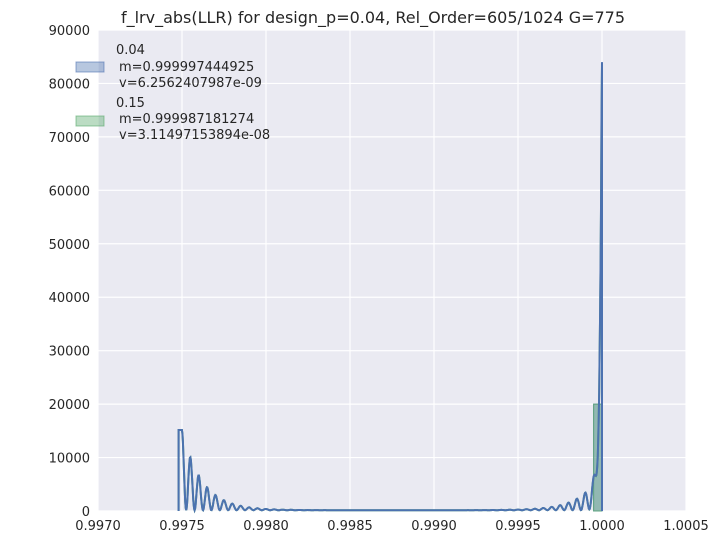 This screenshot has height=544, width=717. Describe the element at coordinates (98, 526) in the screenshot. I see `x-tick-label: 0.9970` at that location.